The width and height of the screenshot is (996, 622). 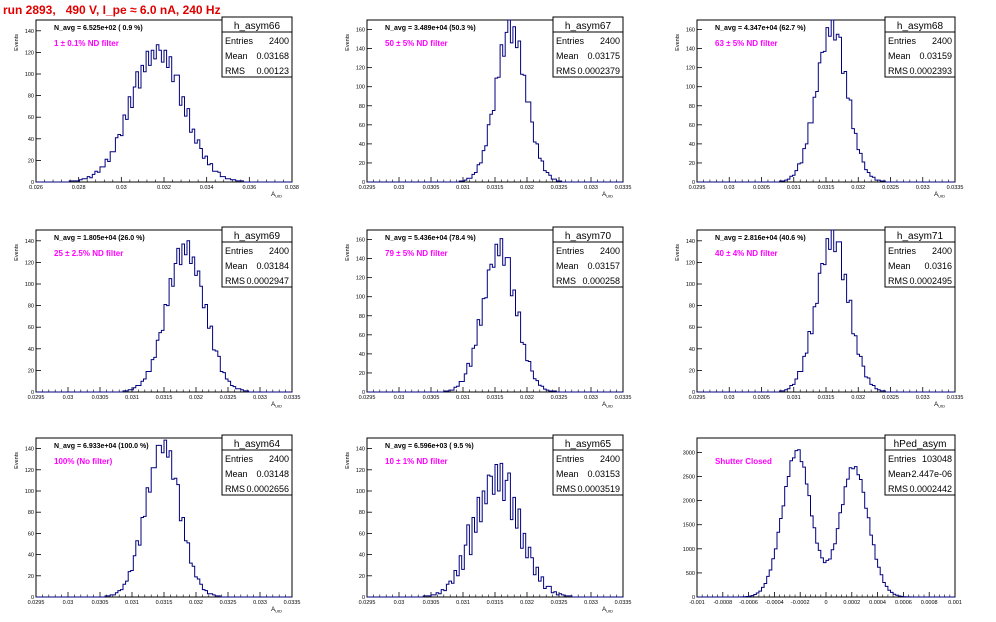 What do you see at coordinates (431, 398) in the screenshot?
I see `x-tick-label: 0.0305` at bounding box center [431, 398].